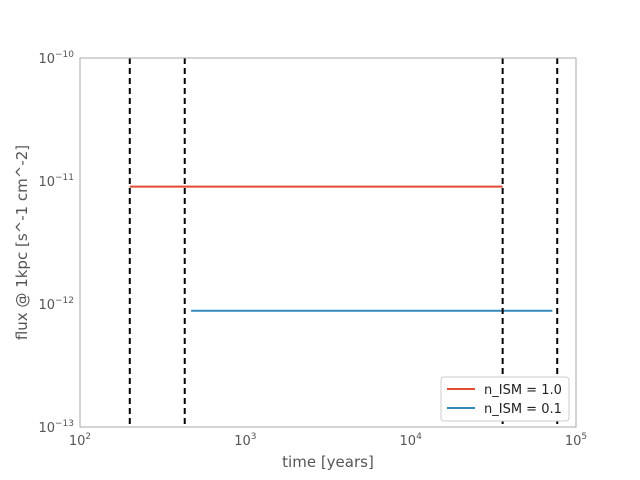 The width and height of the screenshot is (640, 480). I want to click on x-tick-label: 10⁵, so click(576, 440).